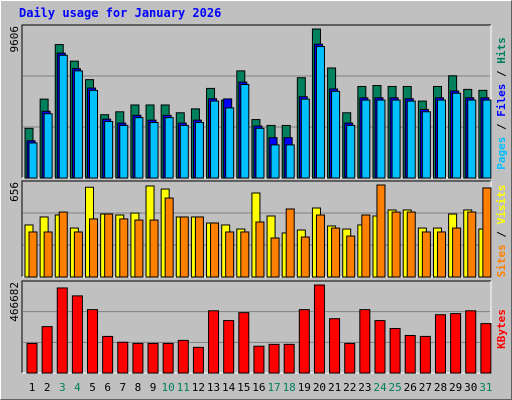 This screenshot has width=512, height=400. I want to click on x-tick-label: 7, so click(122, 387).